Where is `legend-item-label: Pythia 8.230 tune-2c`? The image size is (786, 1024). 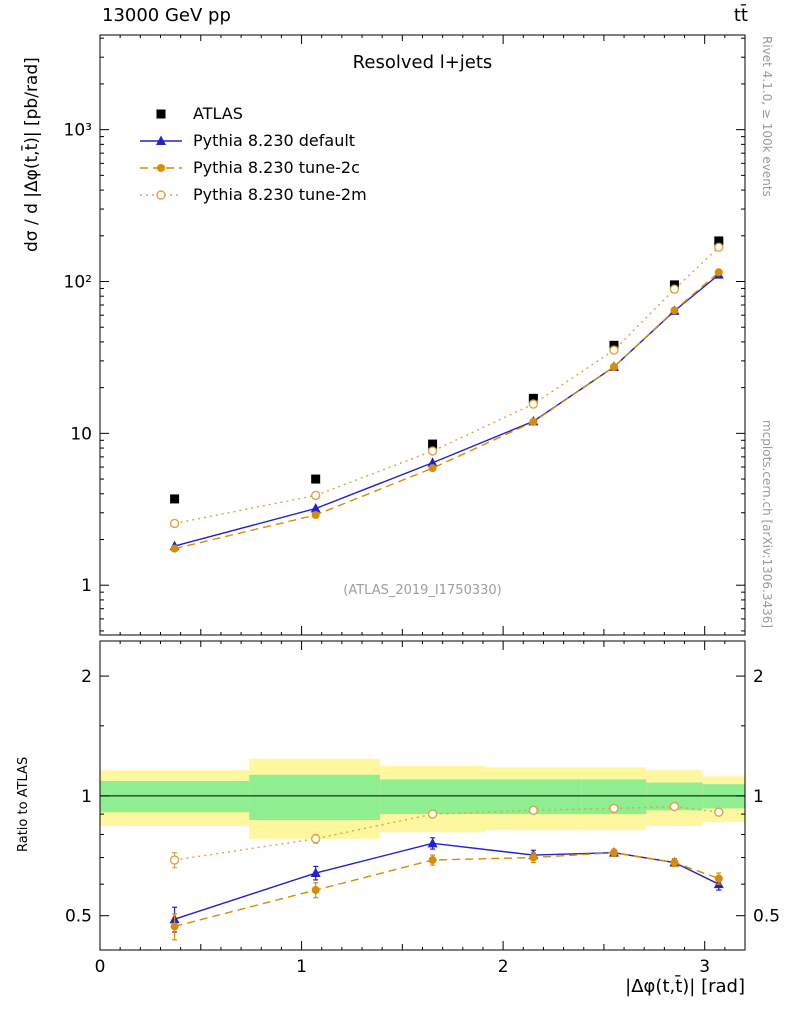 legend-item-label: Pythia 8.230 tune-2c is located at coordinates (276, 167).